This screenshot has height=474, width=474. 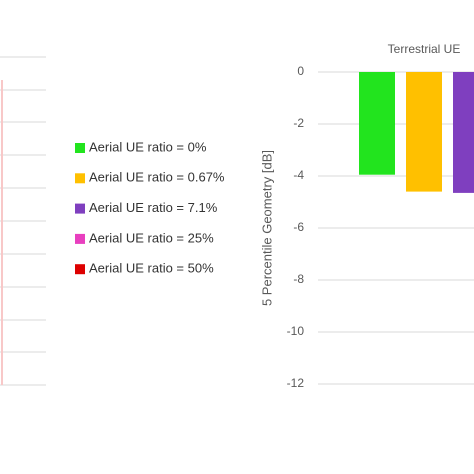 What do you see at coordinates (151, 268) in the screenshot?
I see `legend-text: Aerial UE ratio = 50%` at bounding box center [151, 268].